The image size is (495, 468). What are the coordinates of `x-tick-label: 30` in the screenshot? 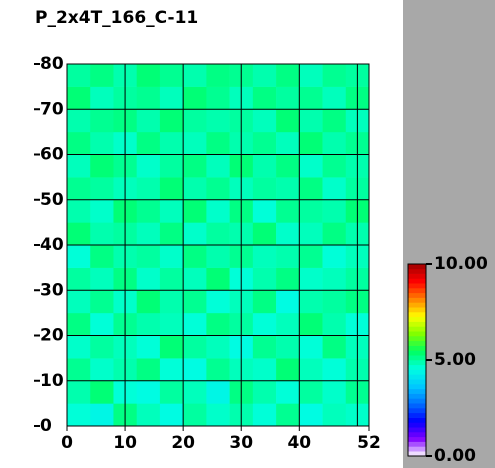 It's located at (241, 443).